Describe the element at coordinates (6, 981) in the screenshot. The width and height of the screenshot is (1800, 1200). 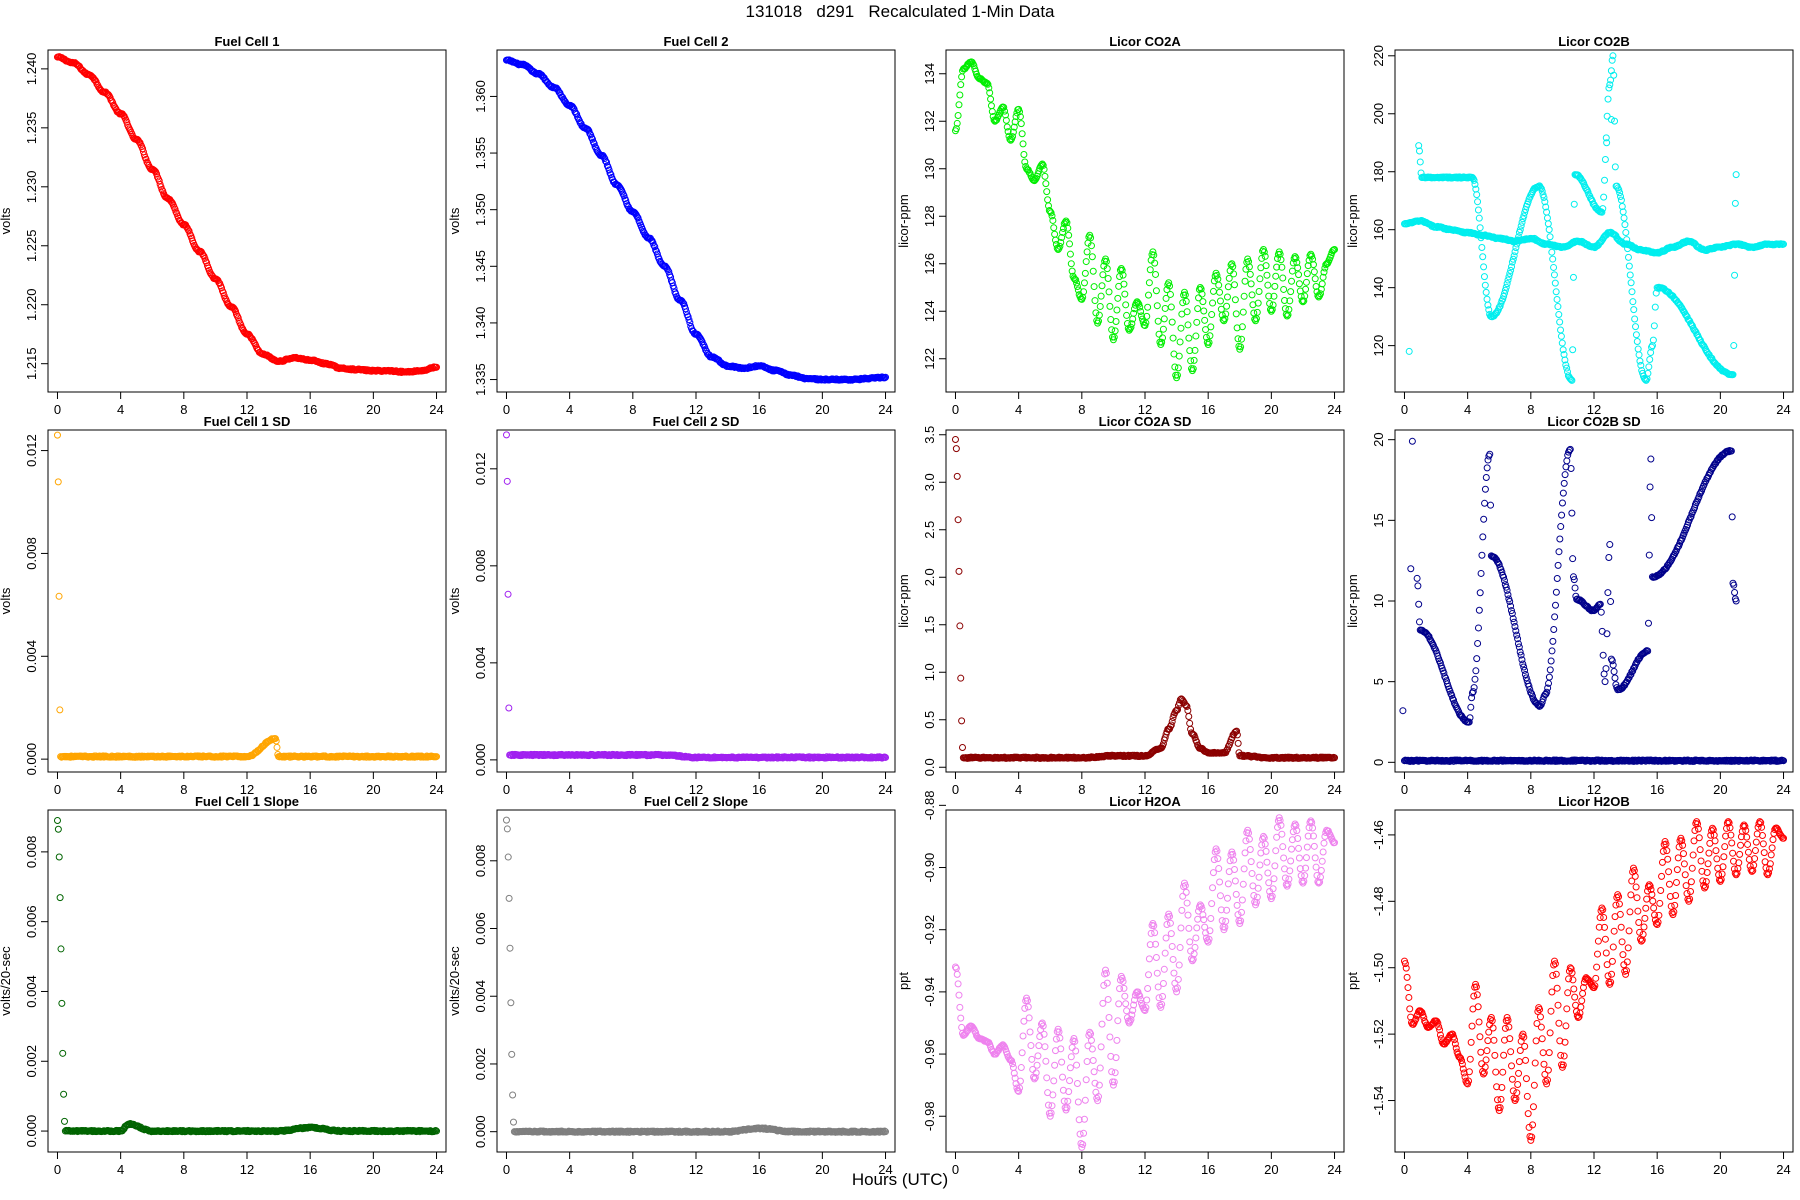
I see `y-axis-label: volts/20-sec` at that location.